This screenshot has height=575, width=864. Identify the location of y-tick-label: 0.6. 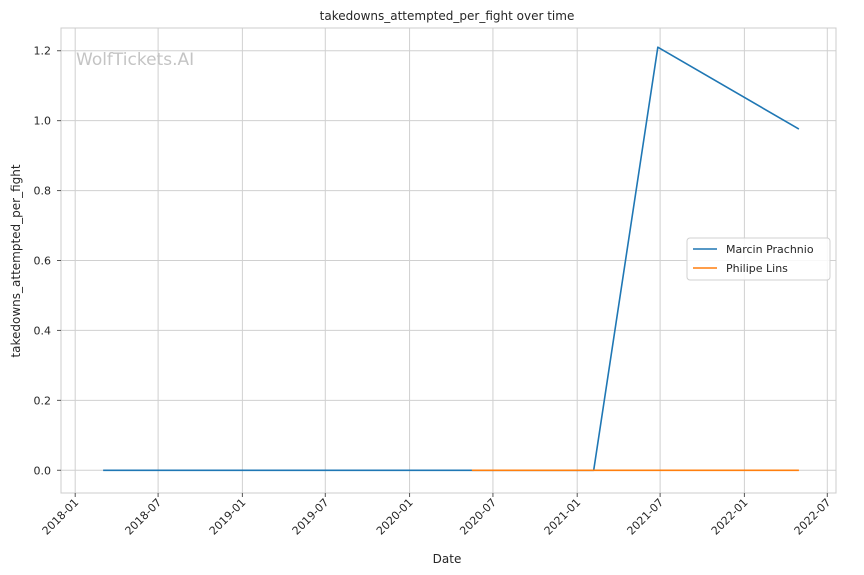
(43, 261).